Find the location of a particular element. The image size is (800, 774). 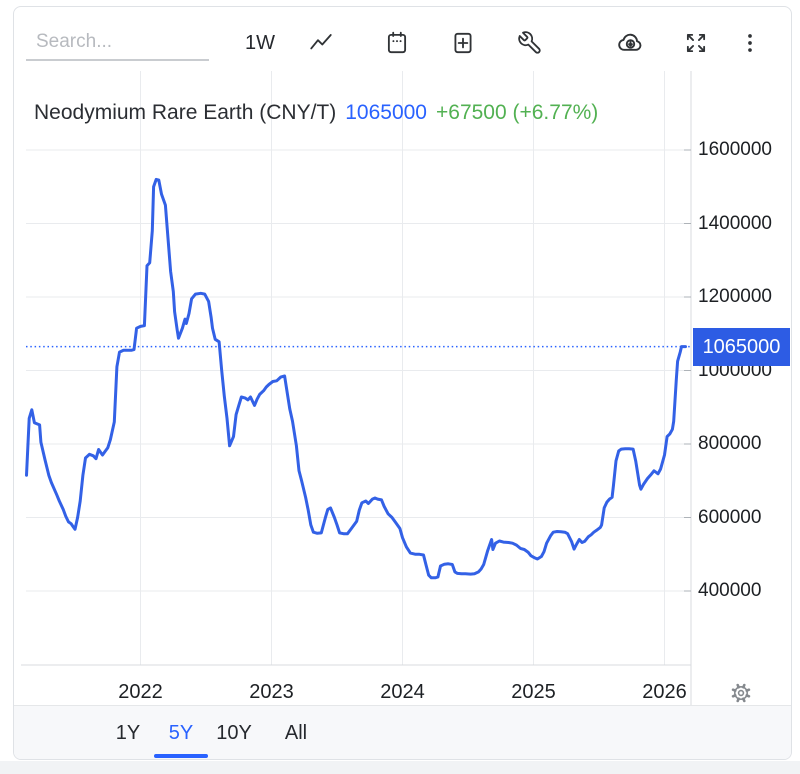

plus-square-icon is located at coordinates (463, 43).